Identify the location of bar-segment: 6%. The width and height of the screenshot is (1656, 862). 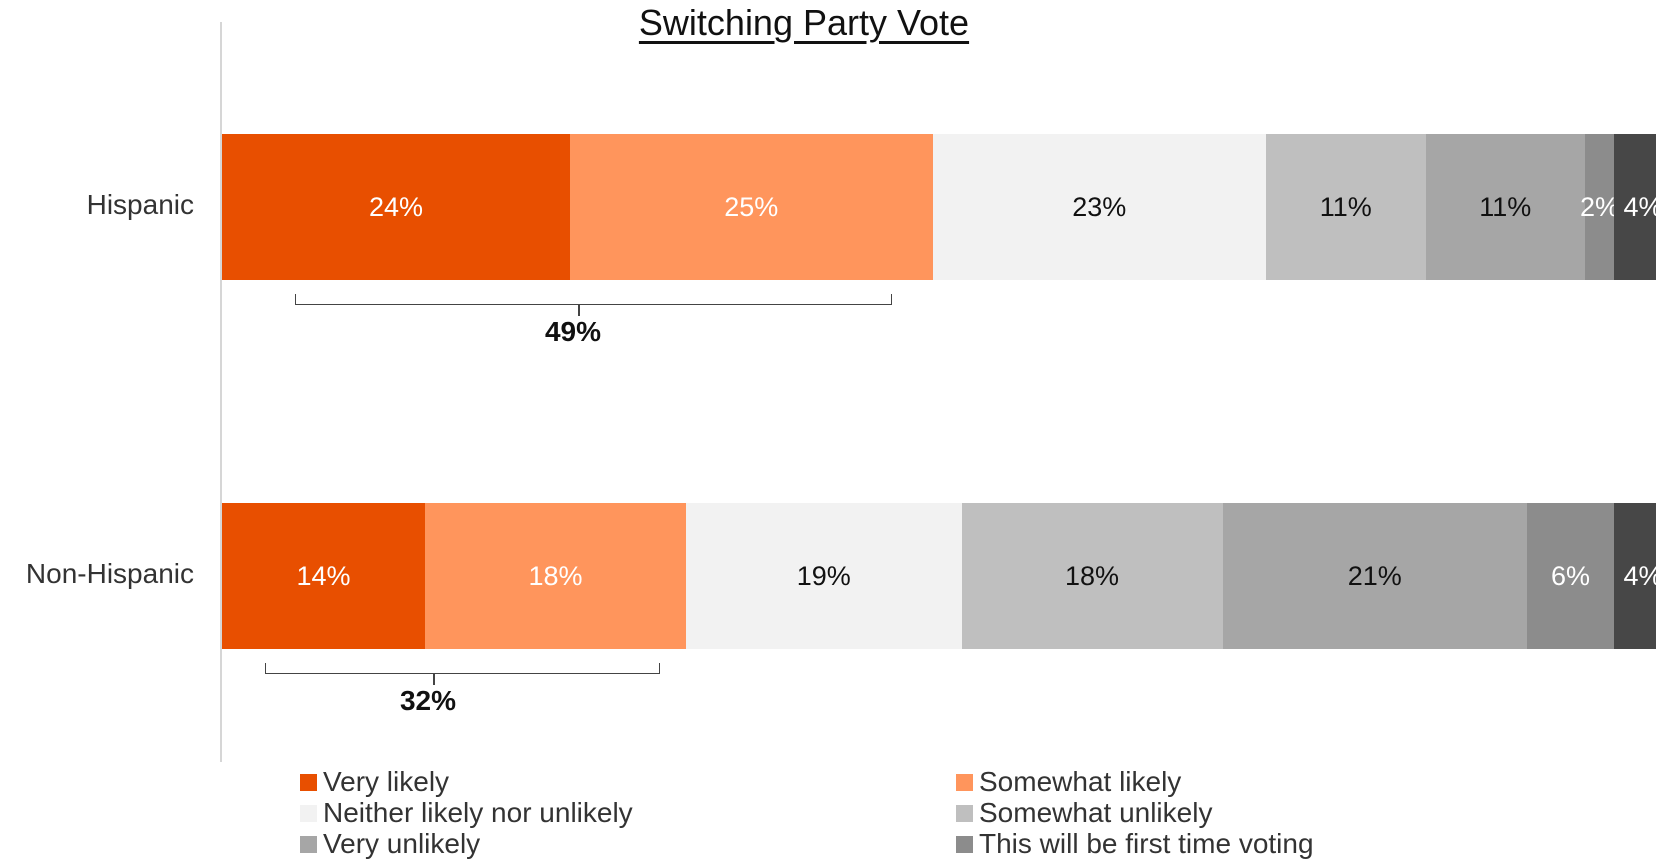
(1570, 576).